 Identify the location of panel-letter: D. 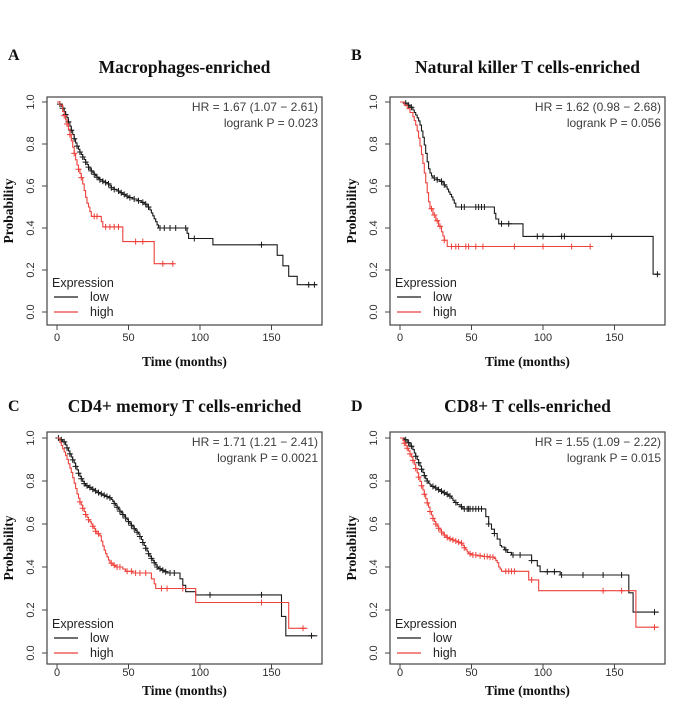
(357, 406).